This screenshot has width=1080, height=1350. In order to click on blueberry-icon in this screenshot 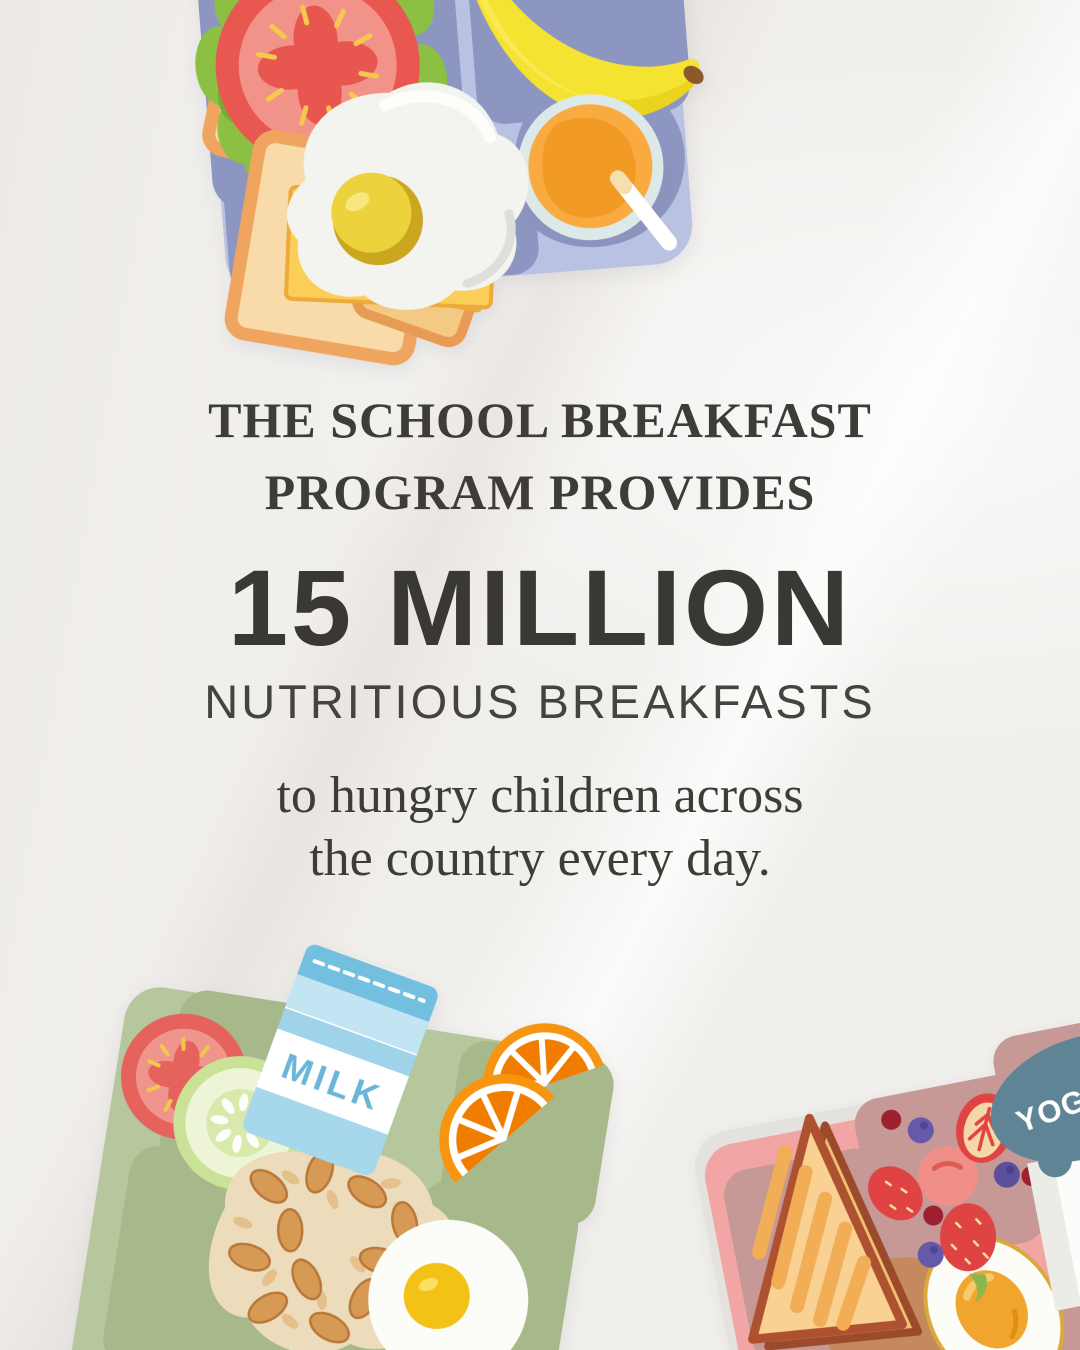, I will do `click(963, 1192)`.